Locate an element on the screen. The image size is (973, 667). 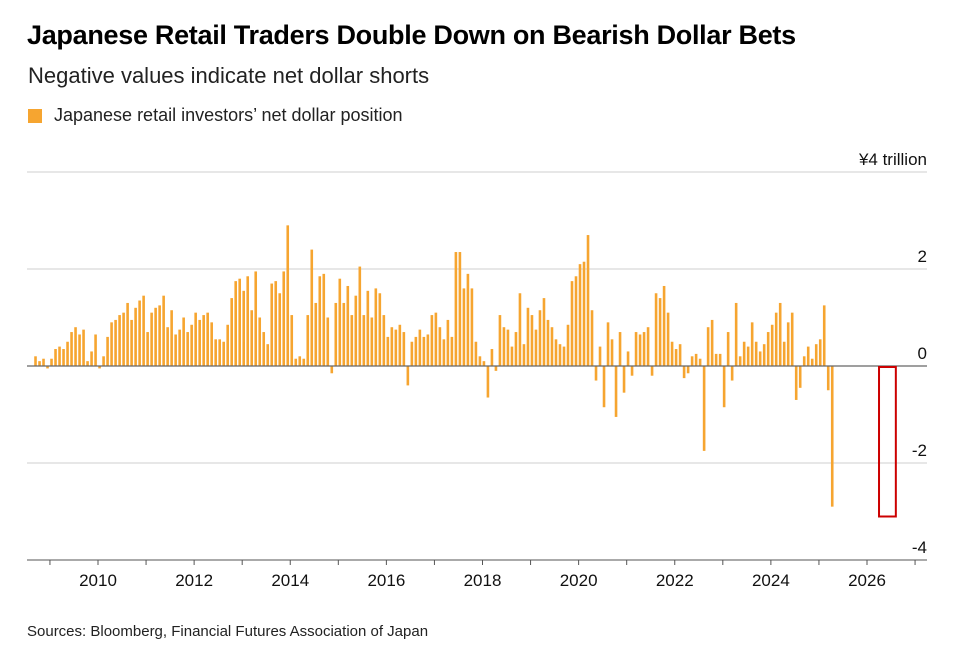
highlight-box is located at coordinates (887, 442).